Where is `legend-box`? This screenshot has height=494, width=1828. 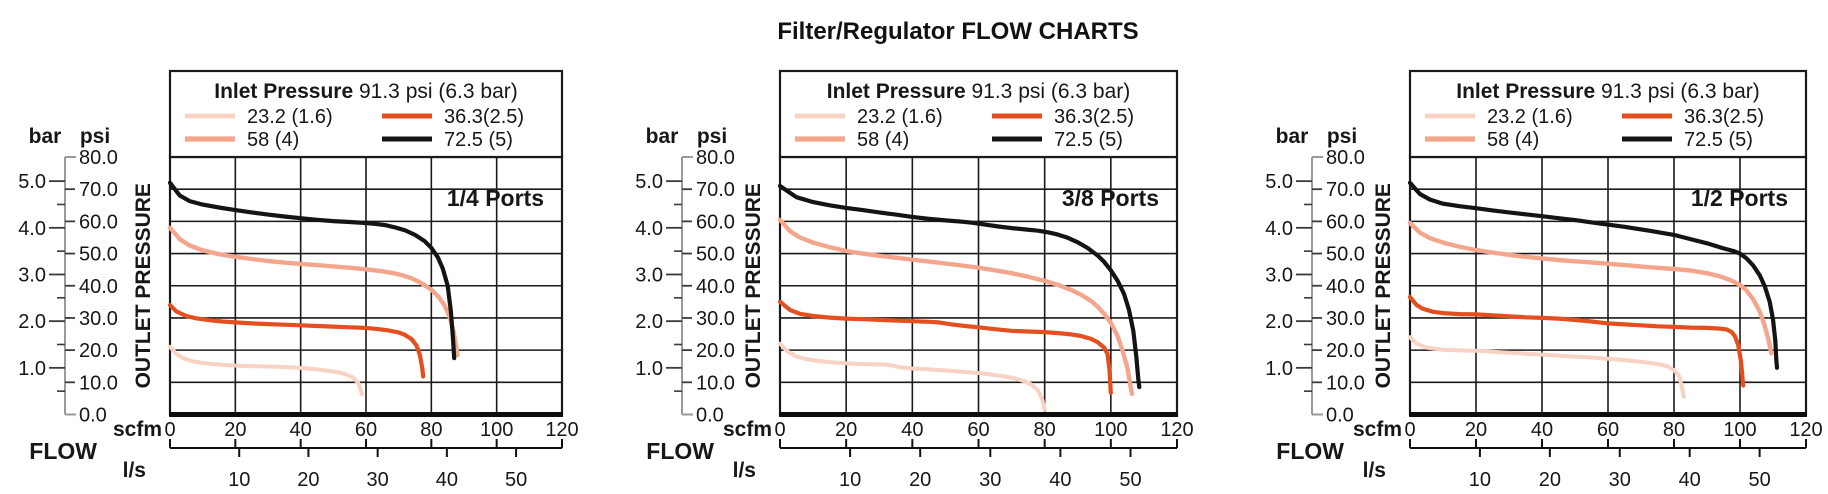
legend-box is located at coordinates (1608, 114).